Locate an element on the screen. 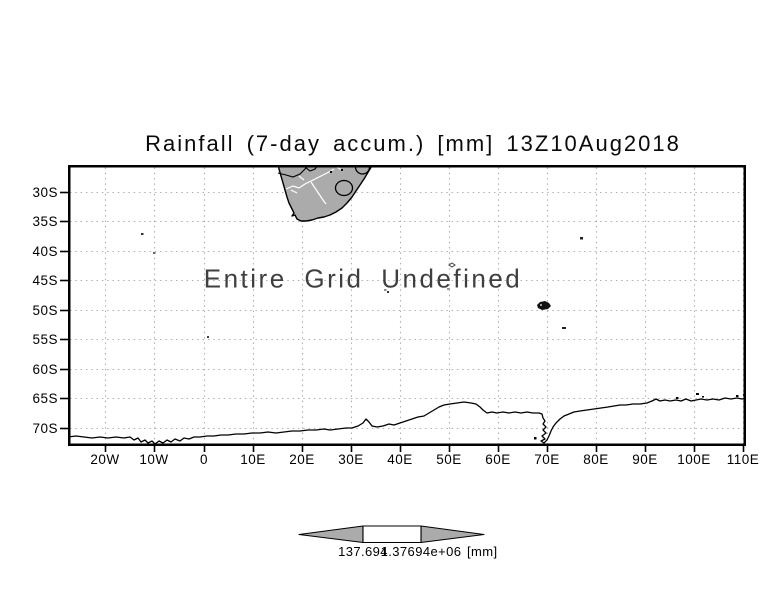  lat-label: 65S is located at coordinates (45, 398).